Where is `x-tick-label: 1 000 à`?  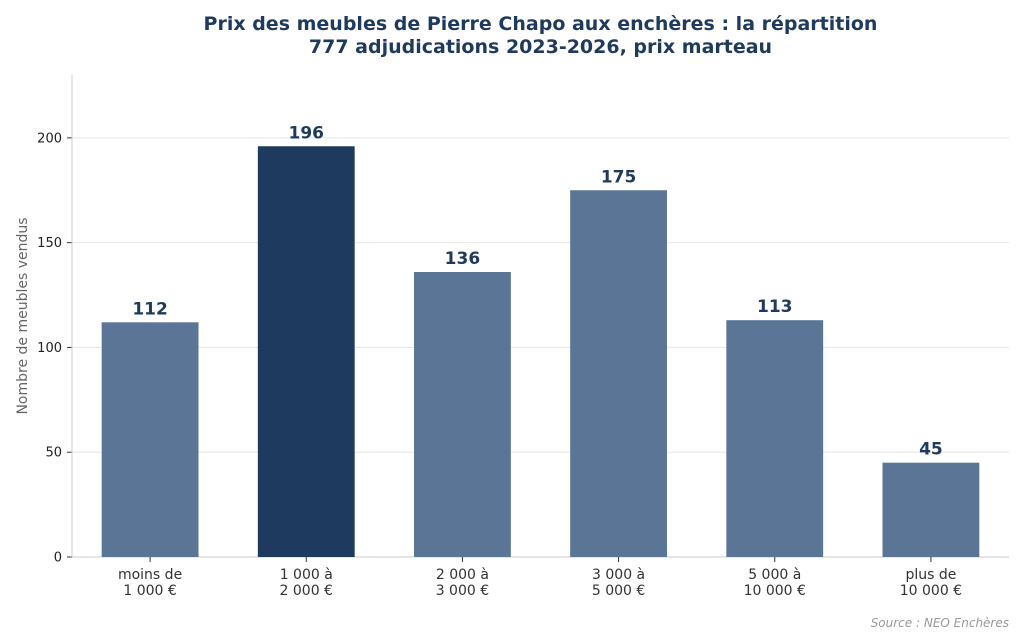
x-tick-label: 1 000 à is located at coordinates (306, 575).